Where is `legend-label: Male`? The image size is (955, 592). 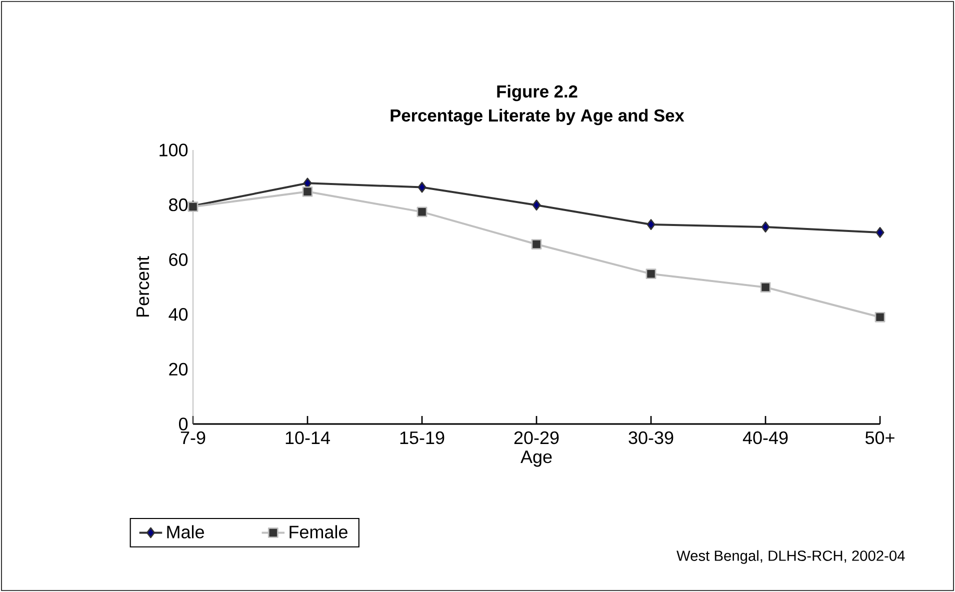
legend-label: Male is located at coordinates (185, 531).